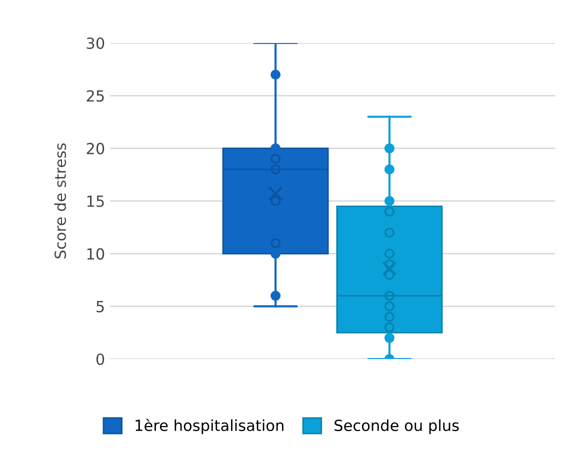 The height and width of the screenshot is (457, 563). I want to click on y-tick-label: 0, so click(100, 359).